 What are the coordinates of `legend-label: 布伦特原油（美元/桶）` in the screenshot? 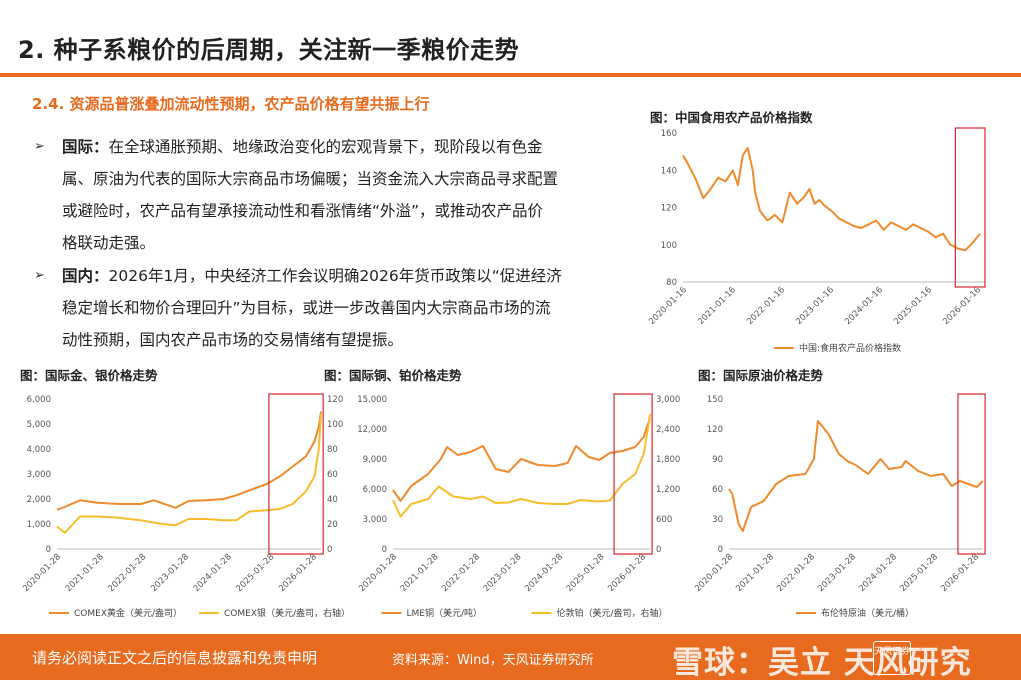 It's located at (867, 613).